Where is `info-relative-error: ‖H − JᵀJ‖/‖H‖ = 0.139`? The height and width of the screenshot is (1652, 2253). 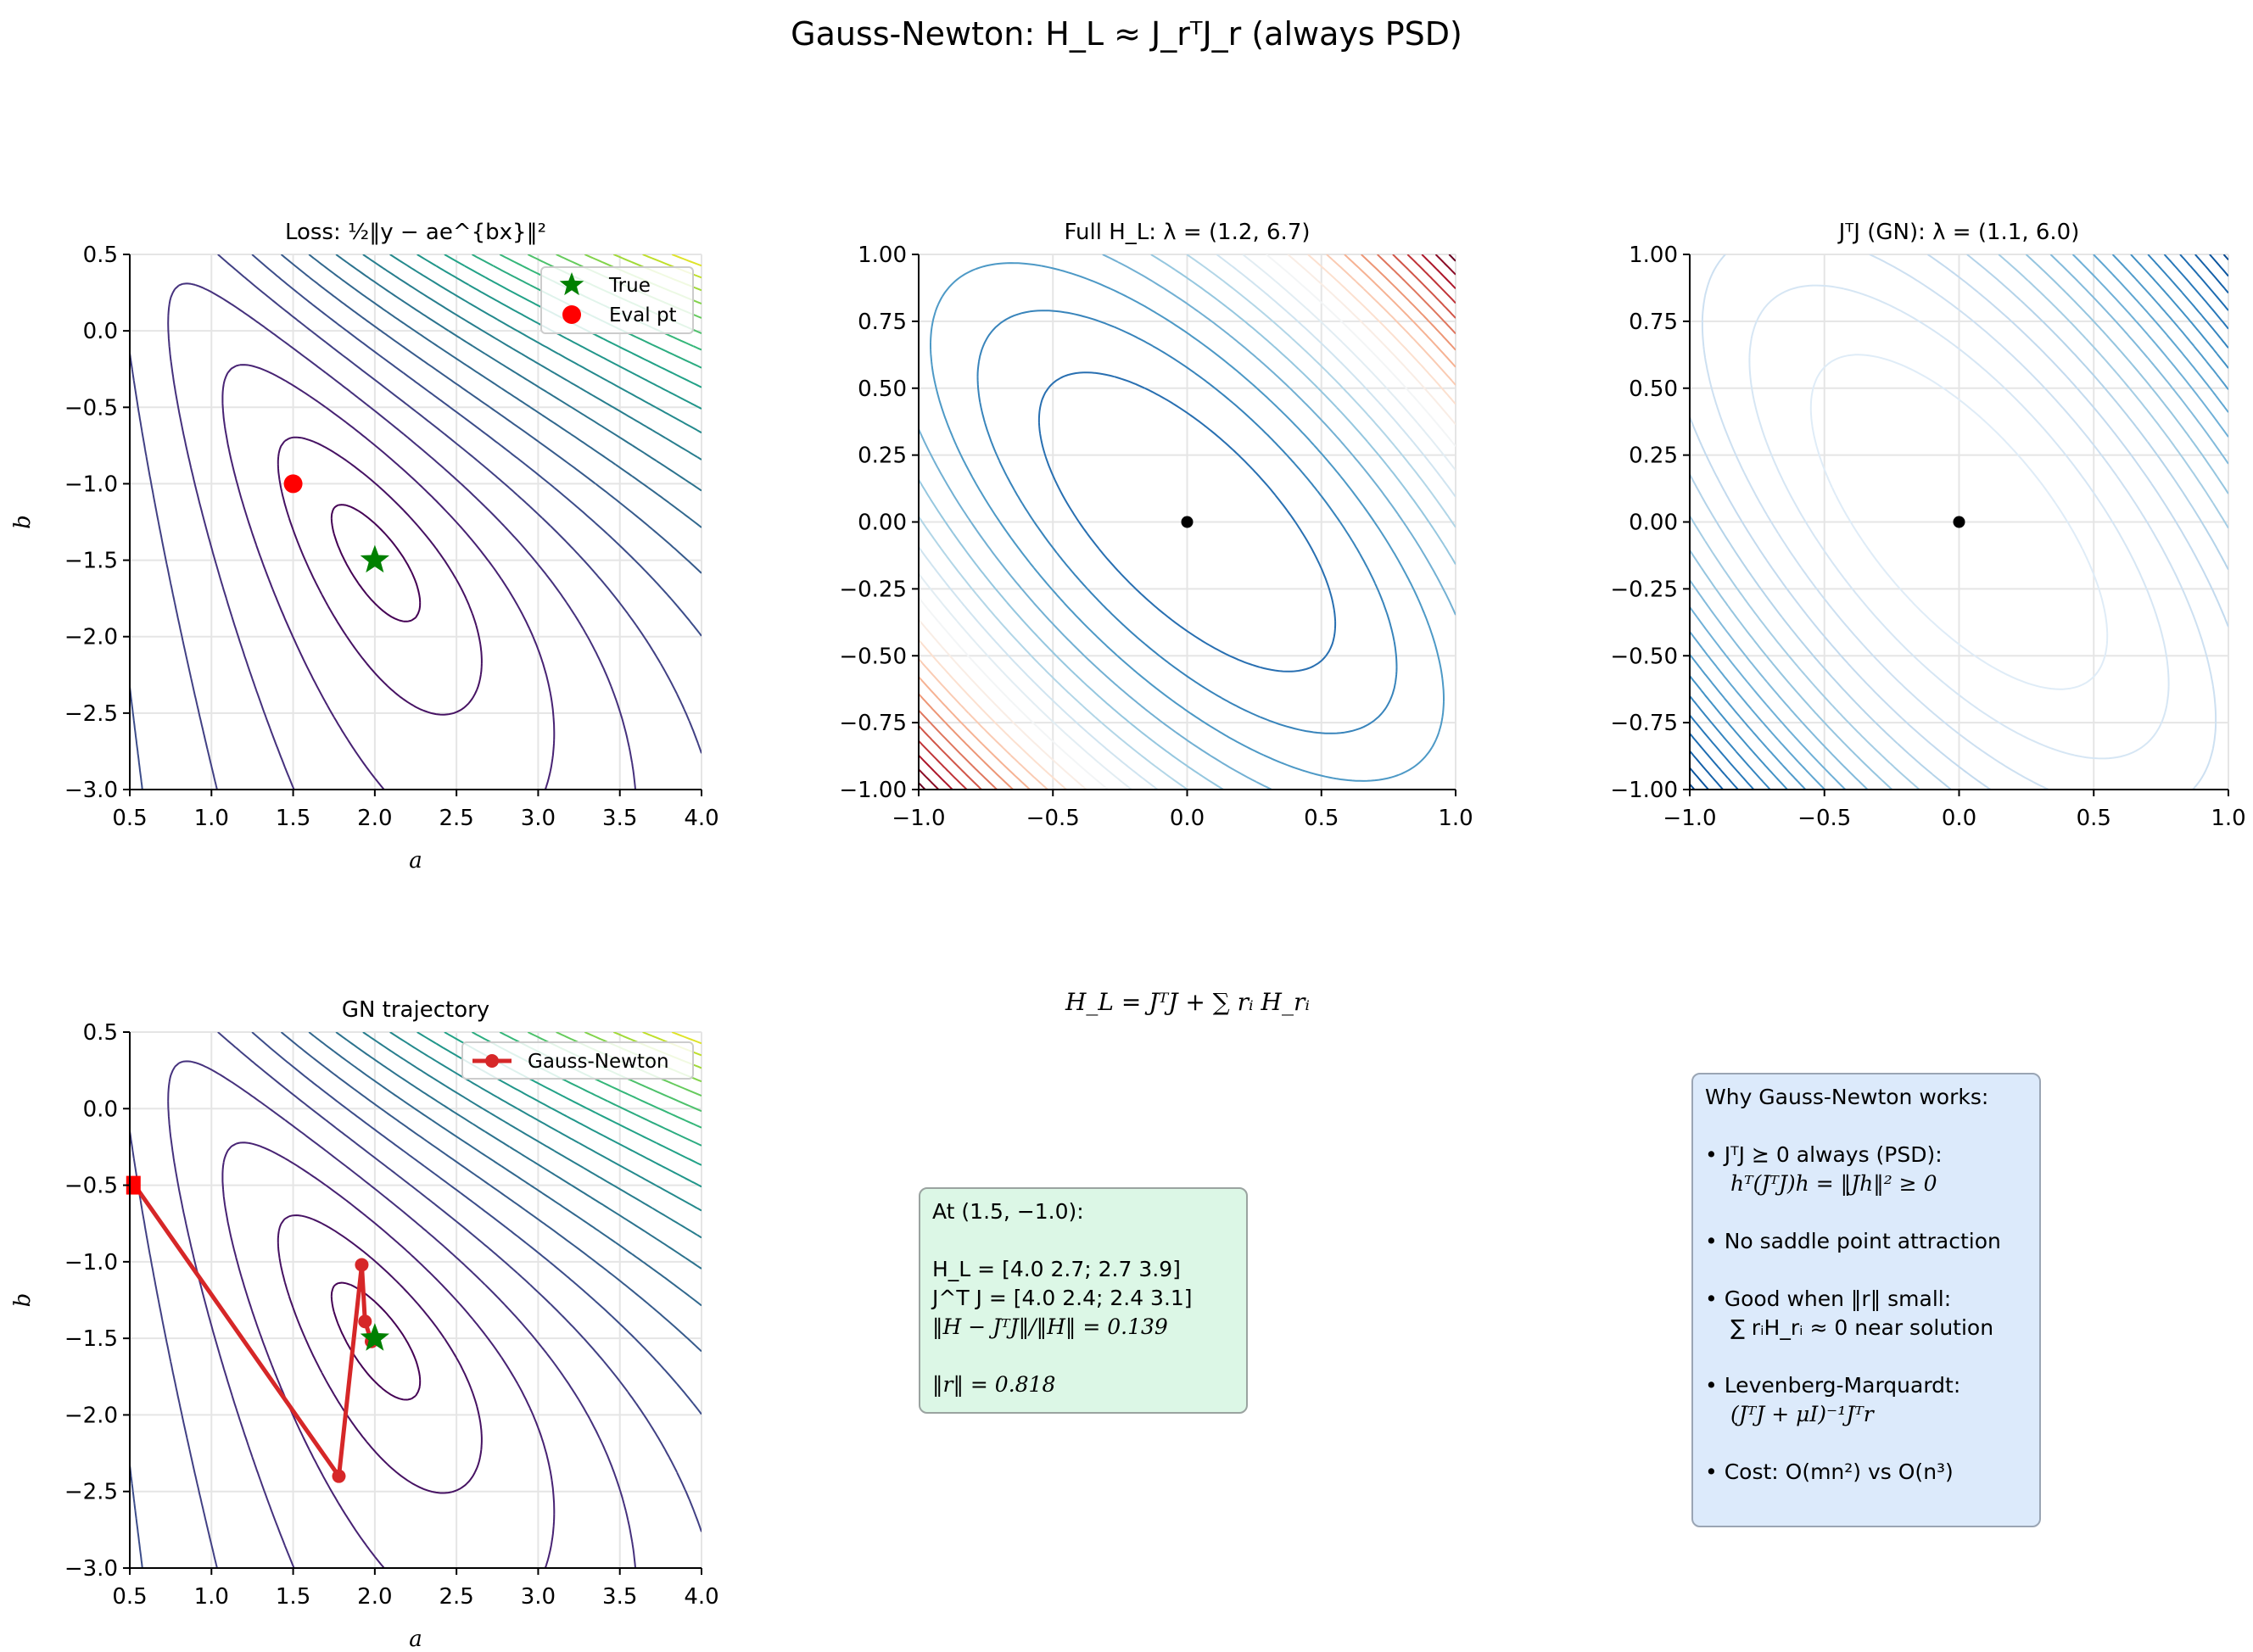
info-relative-error: ‖H − JᵀJ‖/‖H‖ = 0.139 is located at coordinates (1050, 1327).